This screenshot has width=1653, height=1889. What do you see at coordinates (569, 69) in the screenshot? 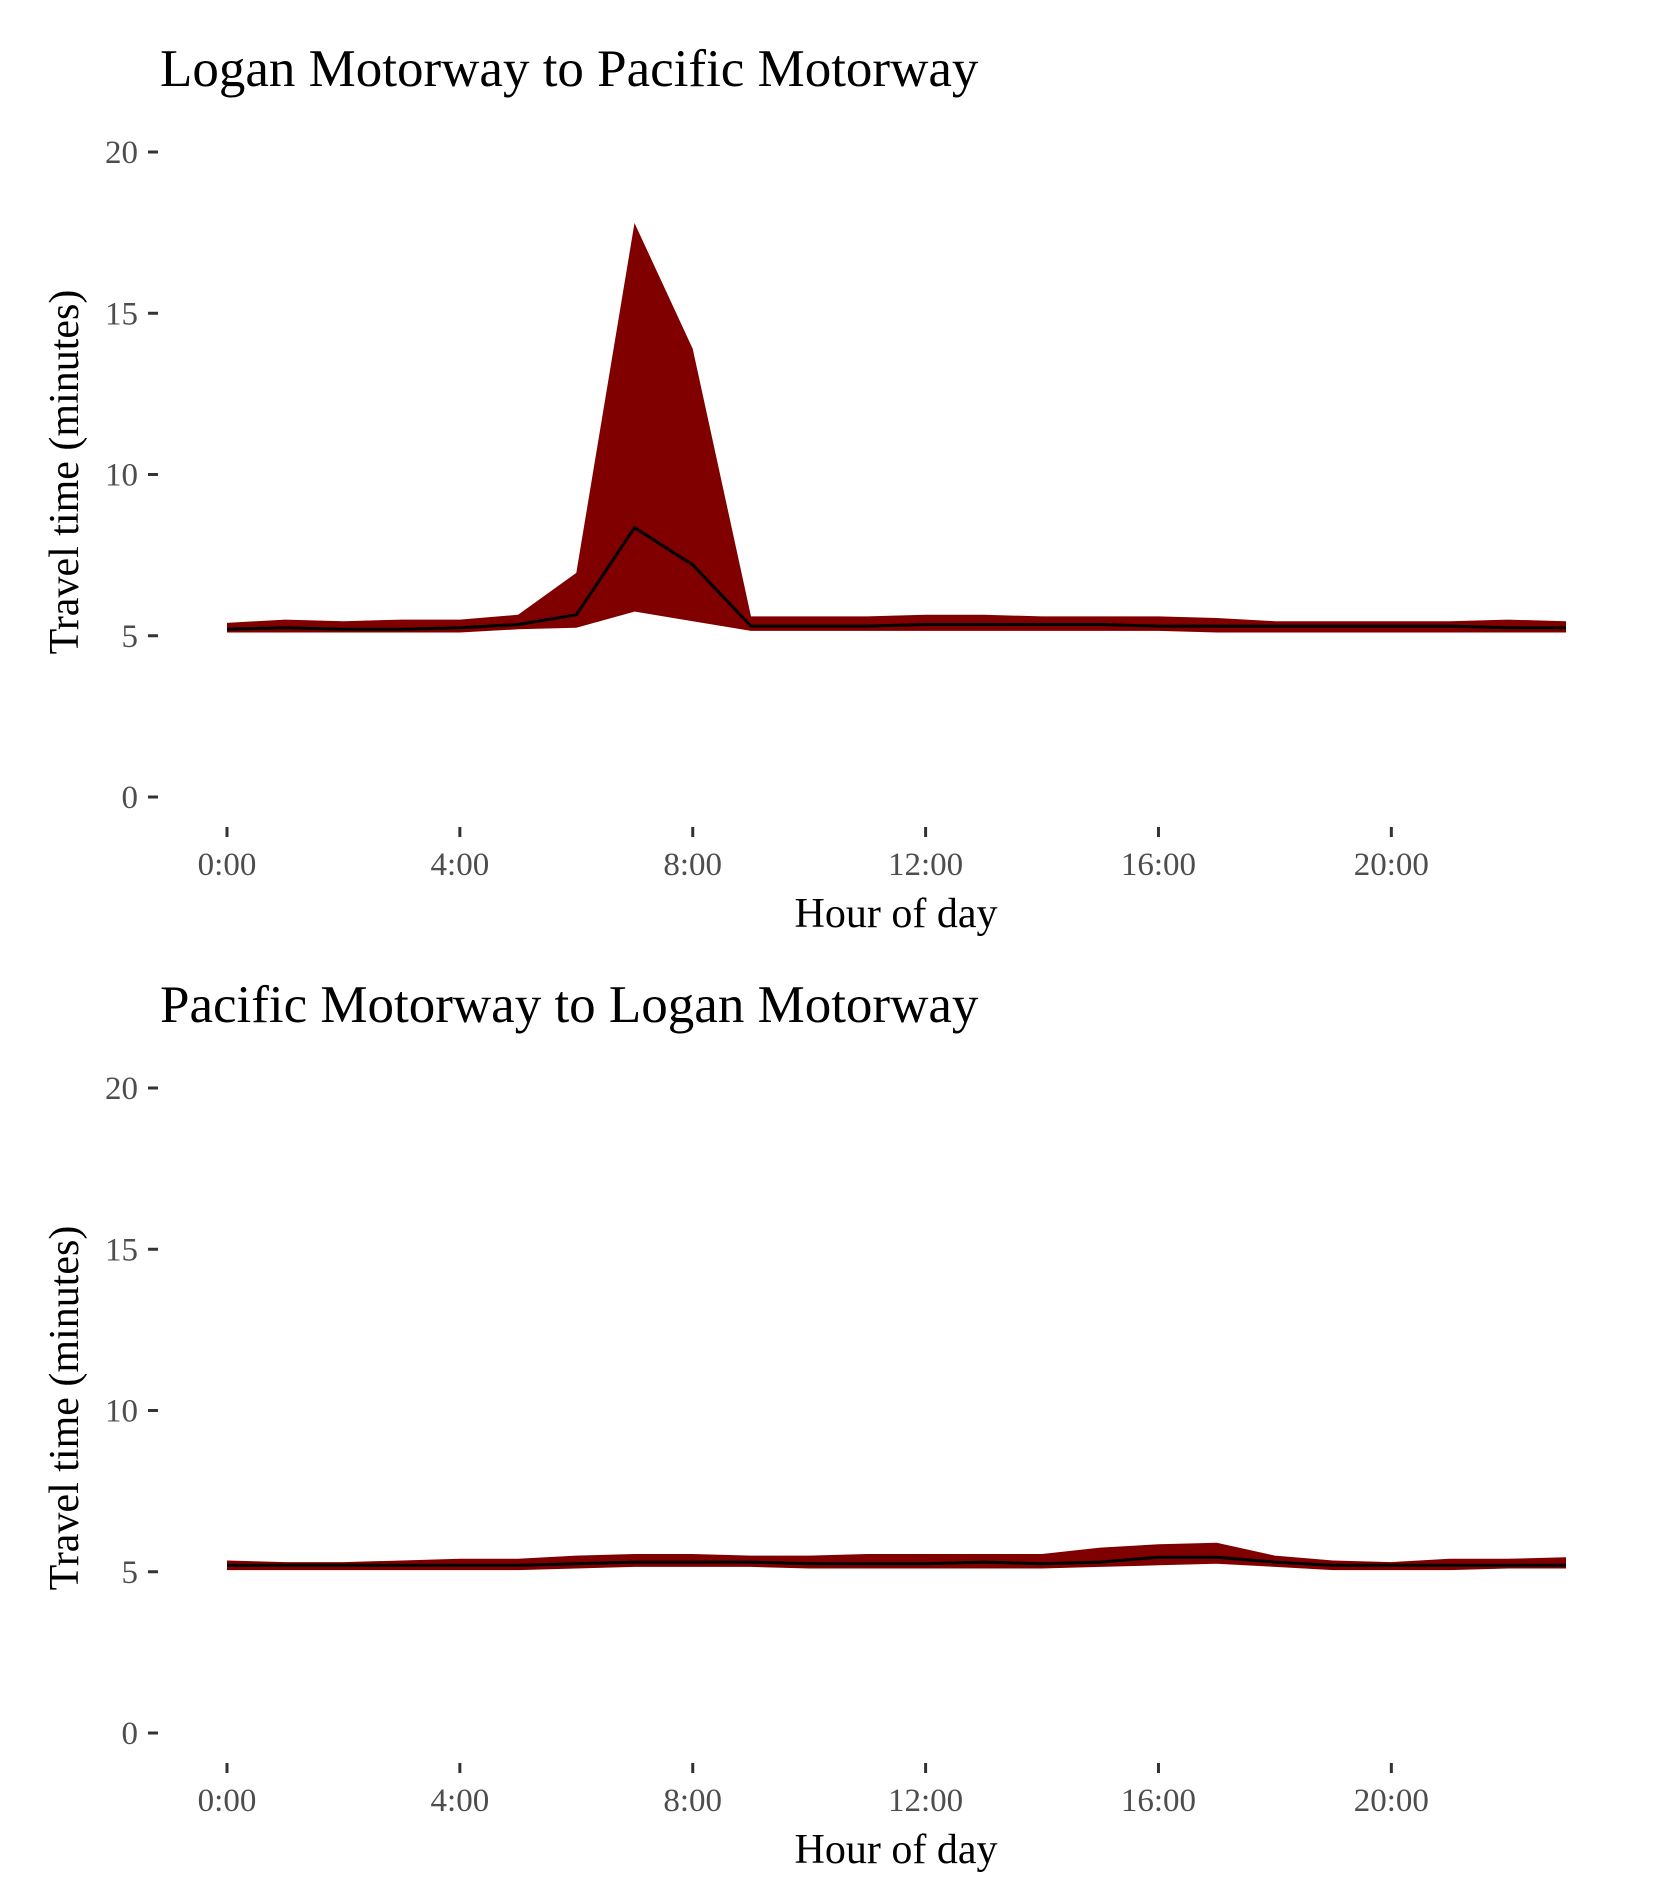
I see `panel-title: Logan Motorway to Pacific Motorway` at bounding box center [569, 69].